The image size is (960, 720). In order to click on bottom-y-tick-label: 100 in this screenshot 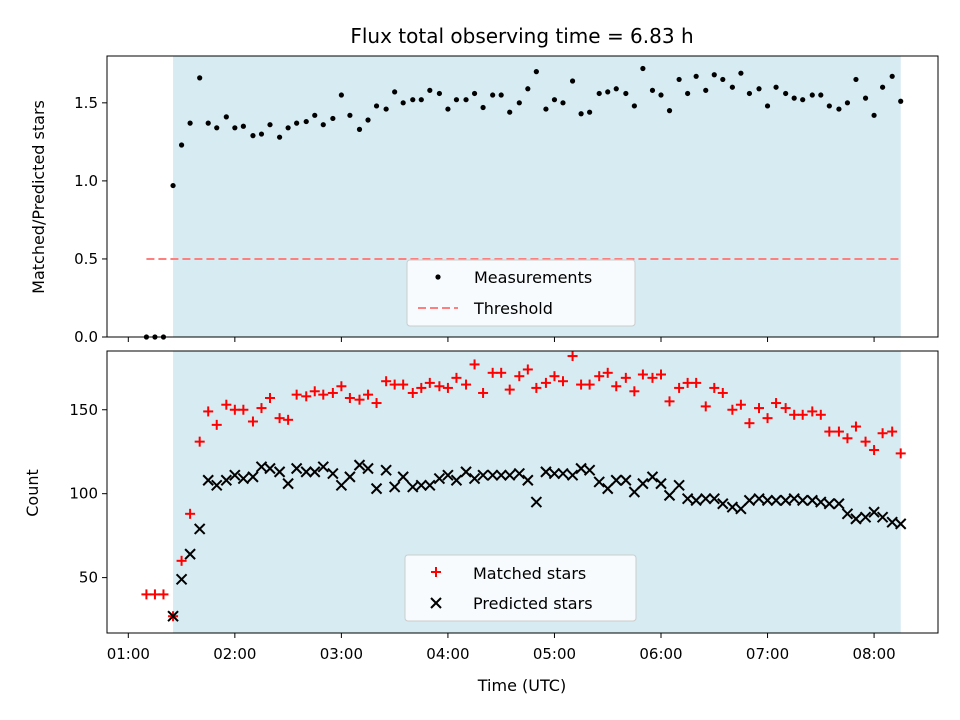, I will do `click(83, 494)`.